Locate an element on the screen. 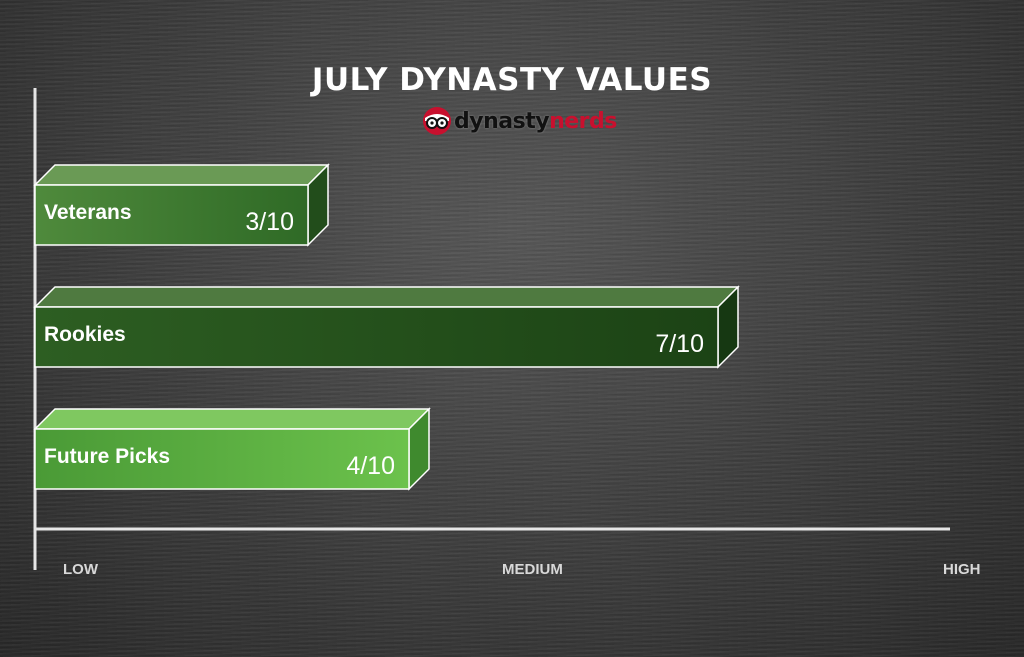 The height and width of the screenshot is (657, 1024). bar-rookies: Rookies 7/10 is located at coordinates (386, 327).